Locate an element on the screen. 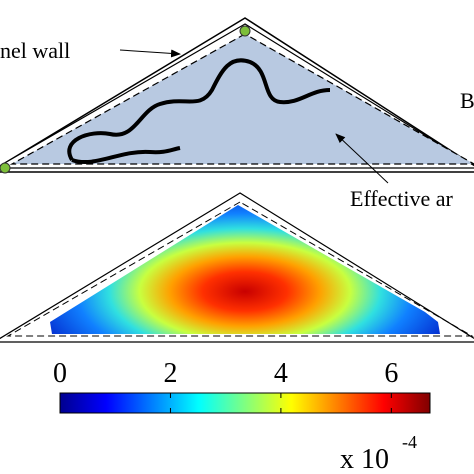  colorbar-tick-label: 4 is located at coordinates (281, 373).